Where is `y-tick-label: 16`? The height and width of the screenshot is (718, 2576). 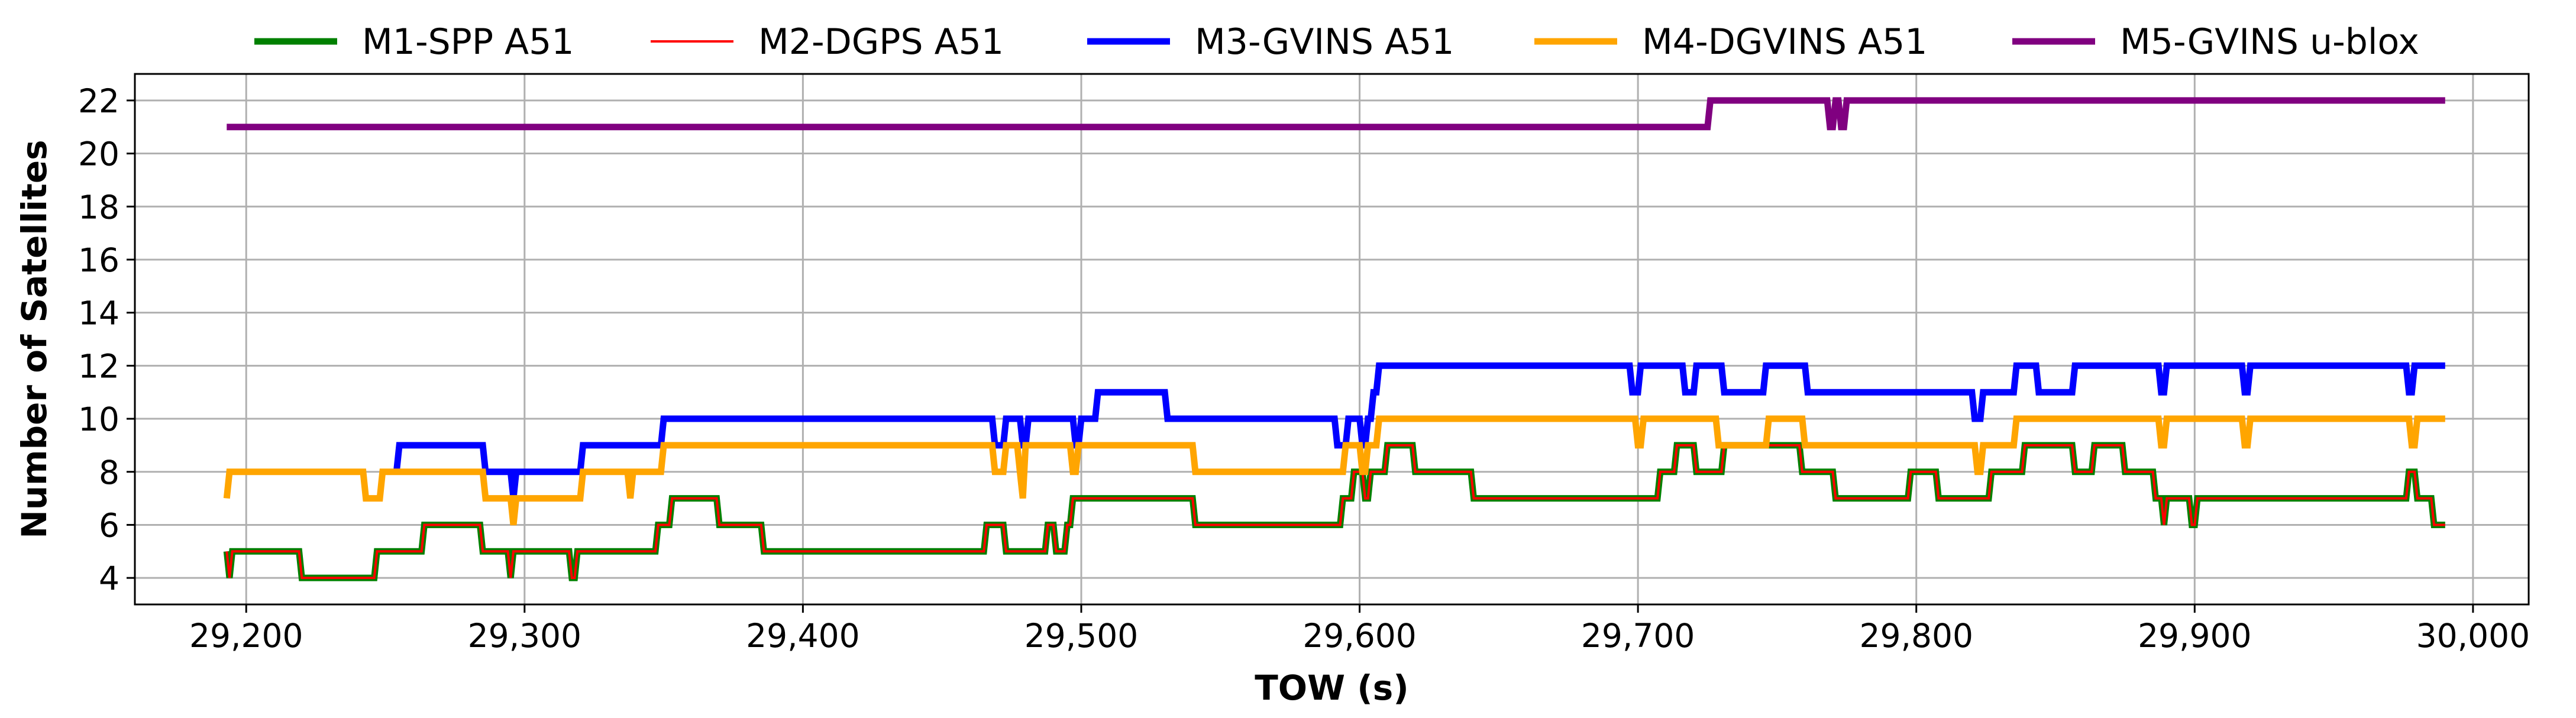
y-tick-label: 16 is located at coordinates (98, 260).